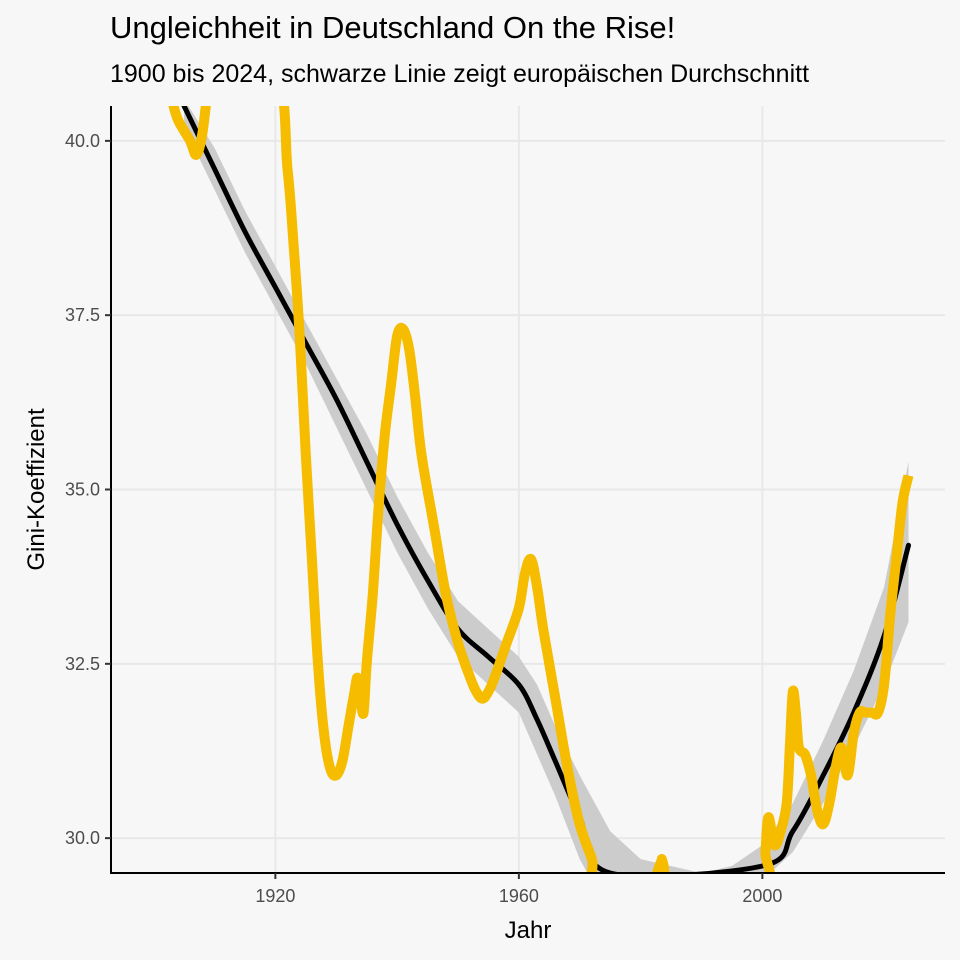 Image resolution: width=960 pixels, height=960 pixels. I want to click on y-tick-label: 37.5, so click(82, 315).